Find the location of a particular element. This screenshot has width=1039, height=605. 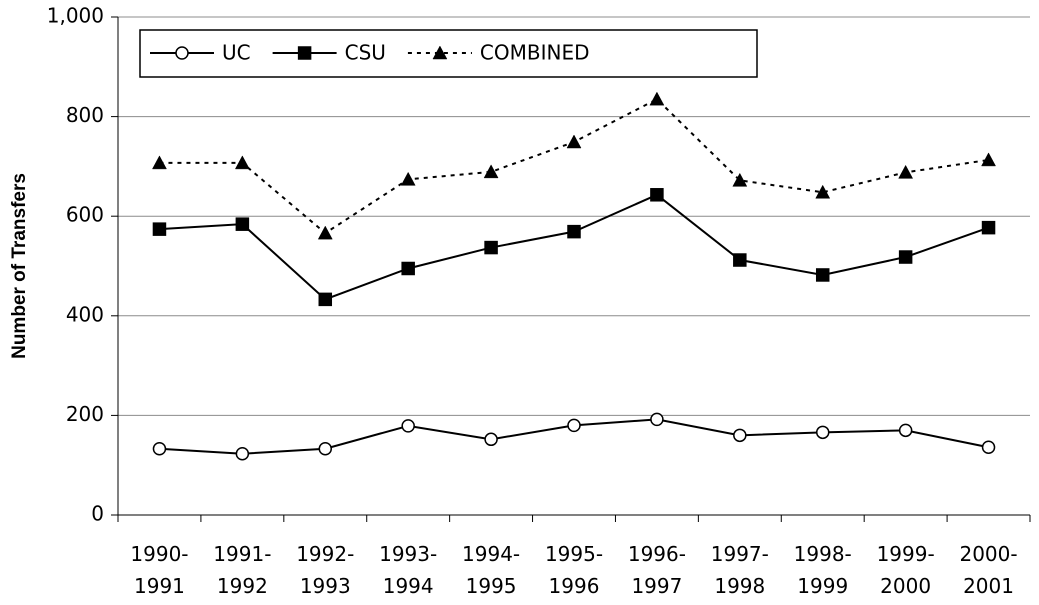

x-tick-label: 2000-2001 is located at coordinates (988, 570).